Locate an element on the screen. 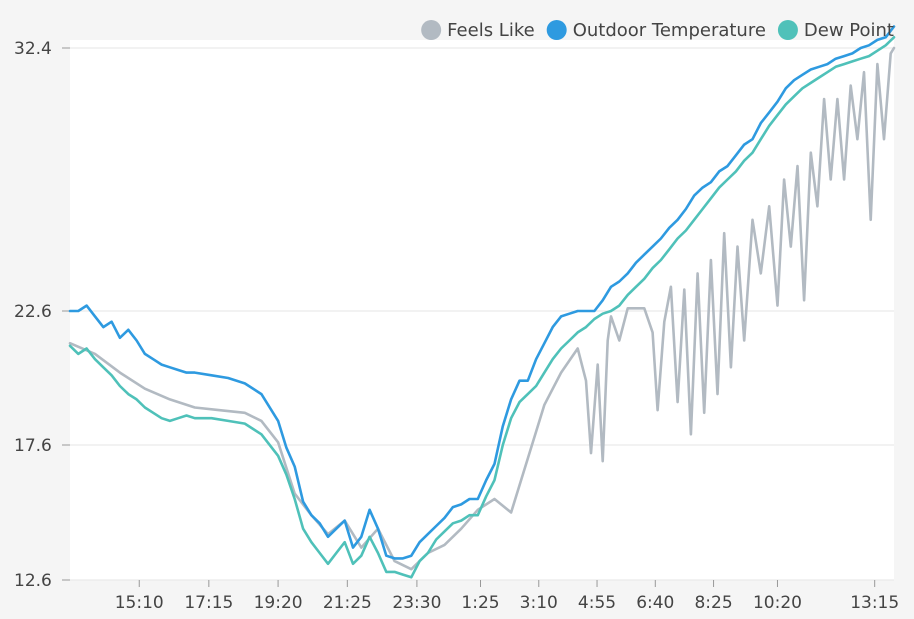 The width and height of the screenshot is (914, 619). y-tick-label-0: 32.4 is located at coordinates (33, 49).